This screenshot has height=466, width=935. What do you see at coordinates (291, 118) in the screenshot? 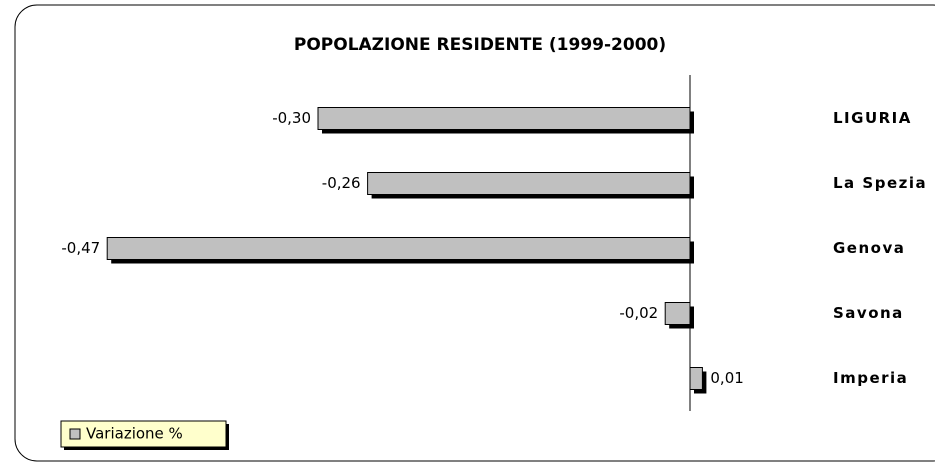
I see `value-label: -0,30` at bounding box center [291, 118].